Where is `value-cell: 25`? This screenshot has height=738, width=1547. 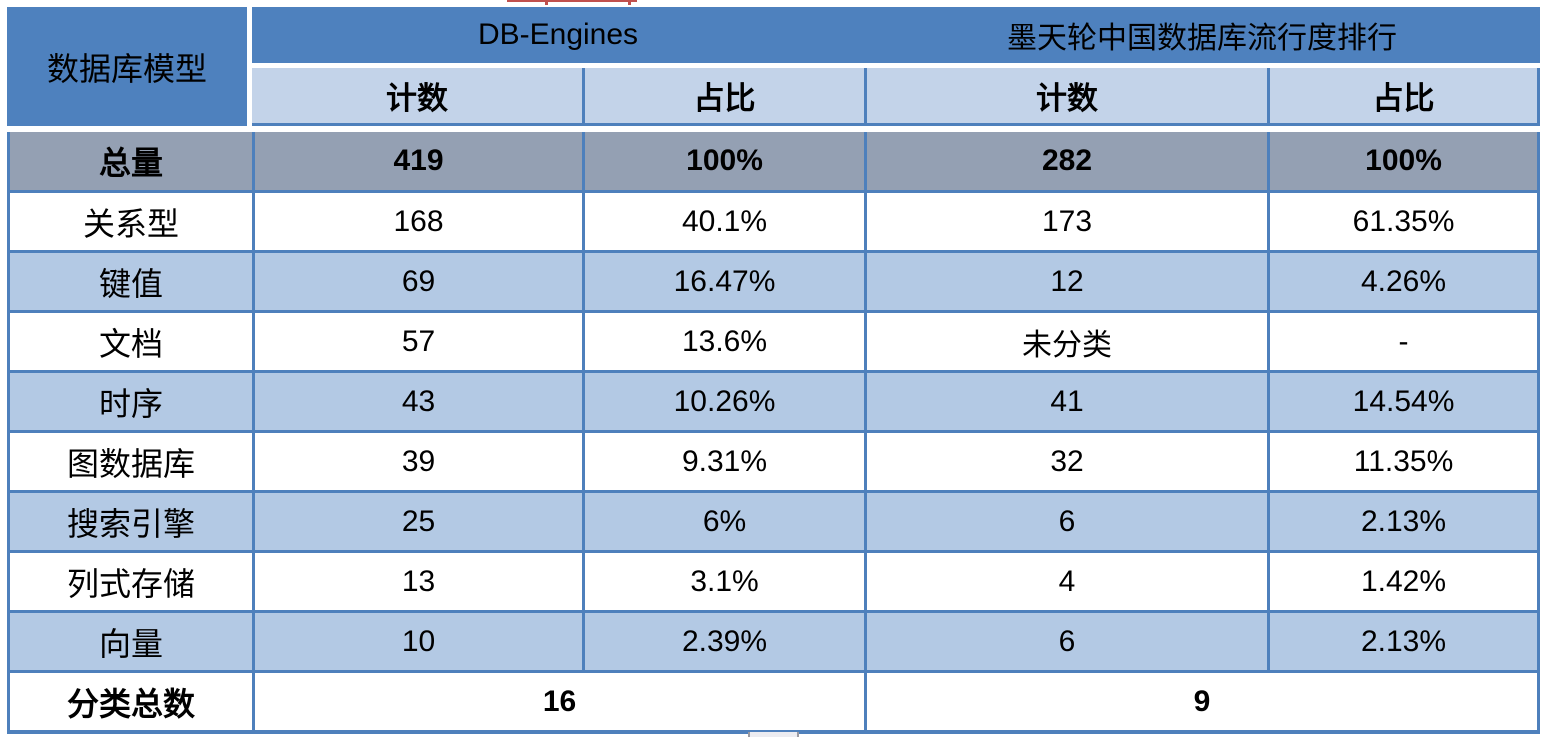
value-cell: 25 is located at coordinates (417, 523).